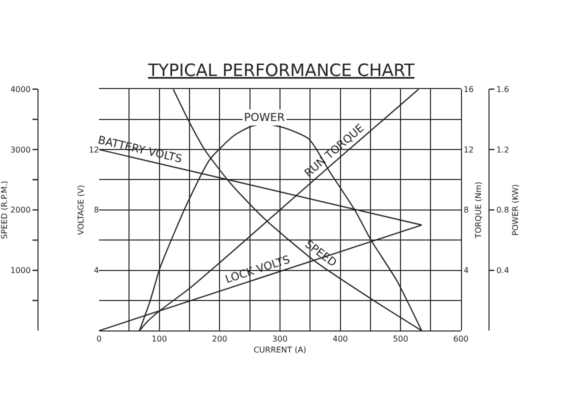 This screenshot has width=566, height=400. I want to click on y-tick-label: 8, so click(466, 210).